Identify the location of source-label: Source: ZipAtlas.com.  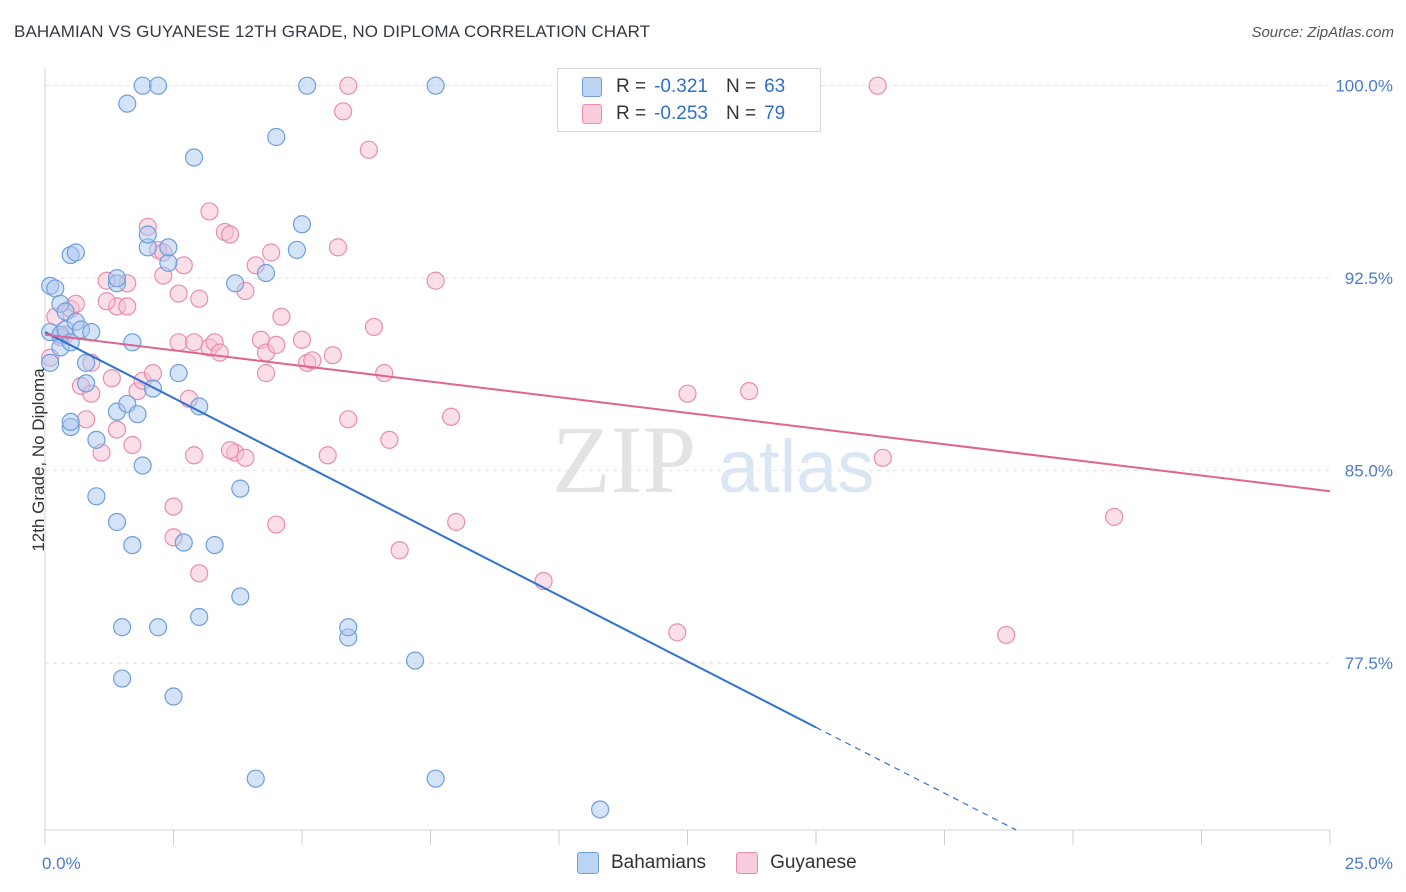
(1322, 32).